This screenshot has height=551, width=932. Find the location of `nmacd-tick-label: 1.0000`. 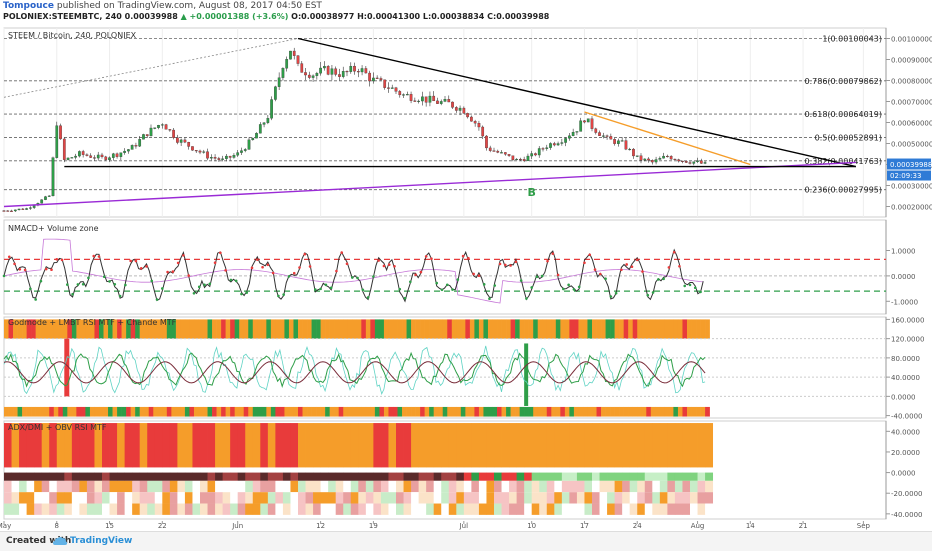

nmacd-tick-label: 1.0000 is located at coordinates (903, 251).